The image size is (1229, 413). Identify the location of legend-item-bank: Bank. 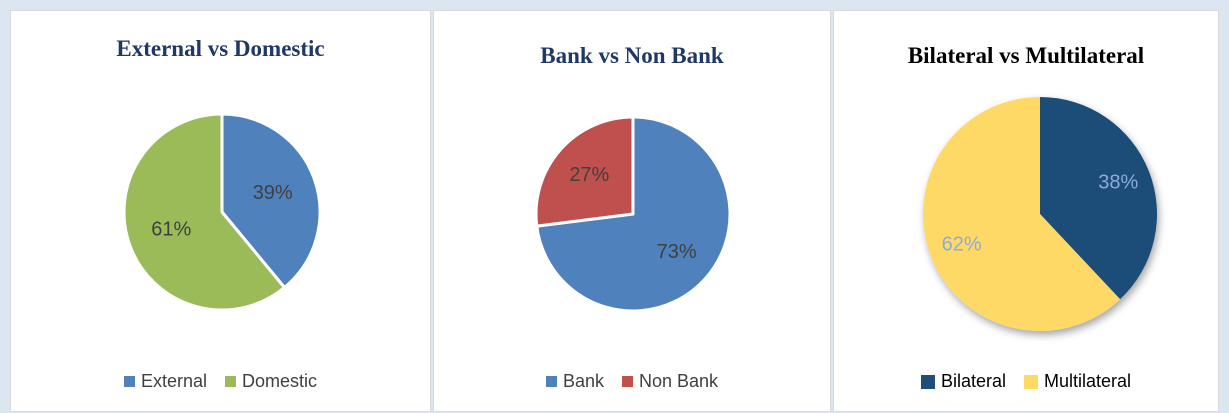
(574, 381).